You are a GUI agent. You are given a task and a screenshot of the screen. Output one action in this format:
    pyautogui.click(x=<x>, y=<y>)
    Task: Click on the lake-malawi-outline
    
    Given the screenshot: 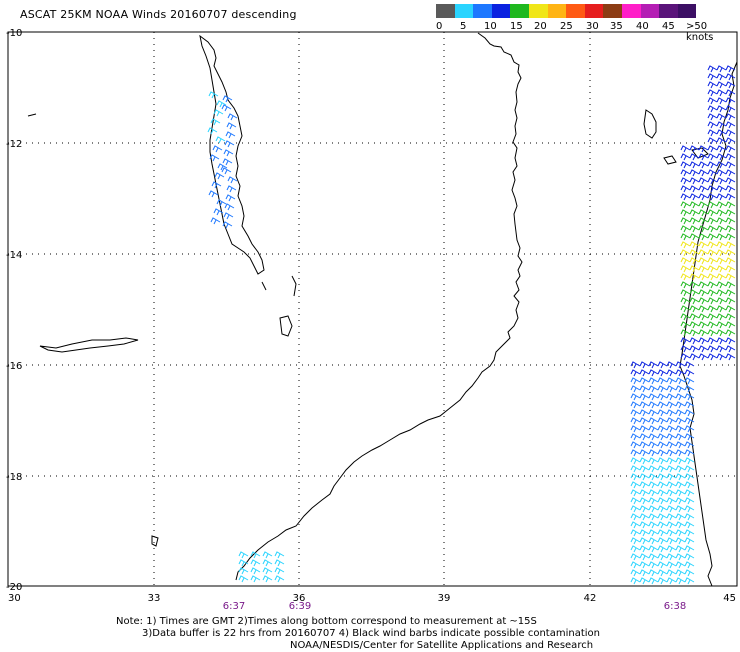 What is the action you would take?
    pyautogui.click(x=232, y=154)
    